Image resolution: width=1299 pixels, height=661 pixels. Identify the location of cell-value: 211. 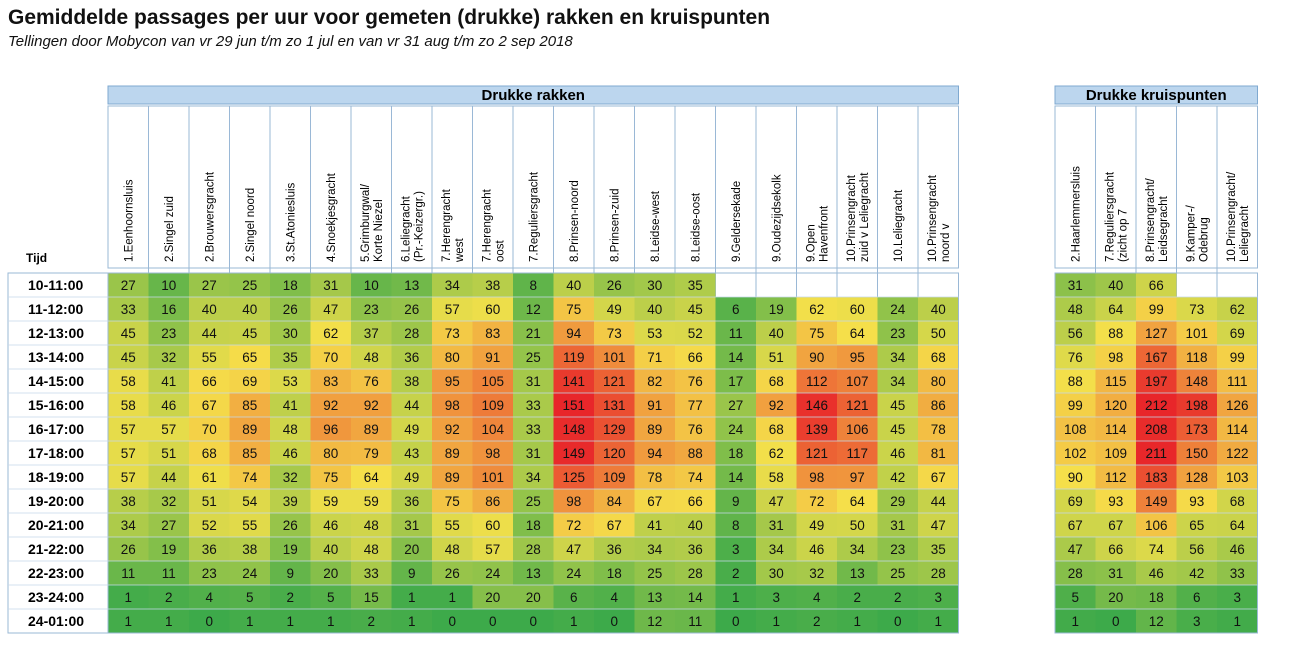
(1156, 453).